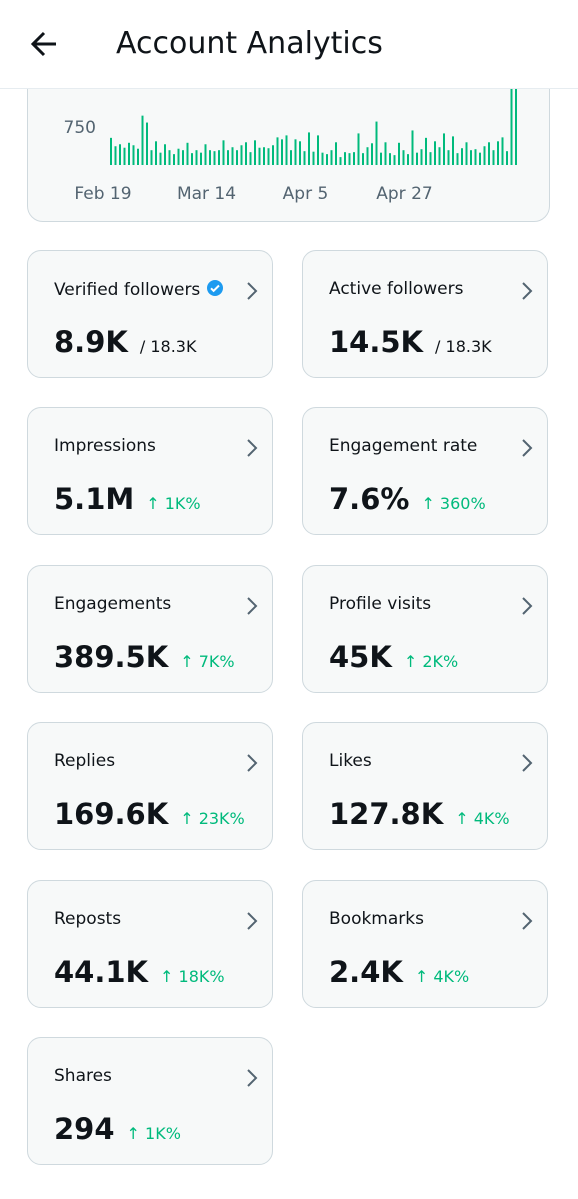  I want to click on metric-card: Engagement rate 7.6% ↑ 360%, so click(425, 471).